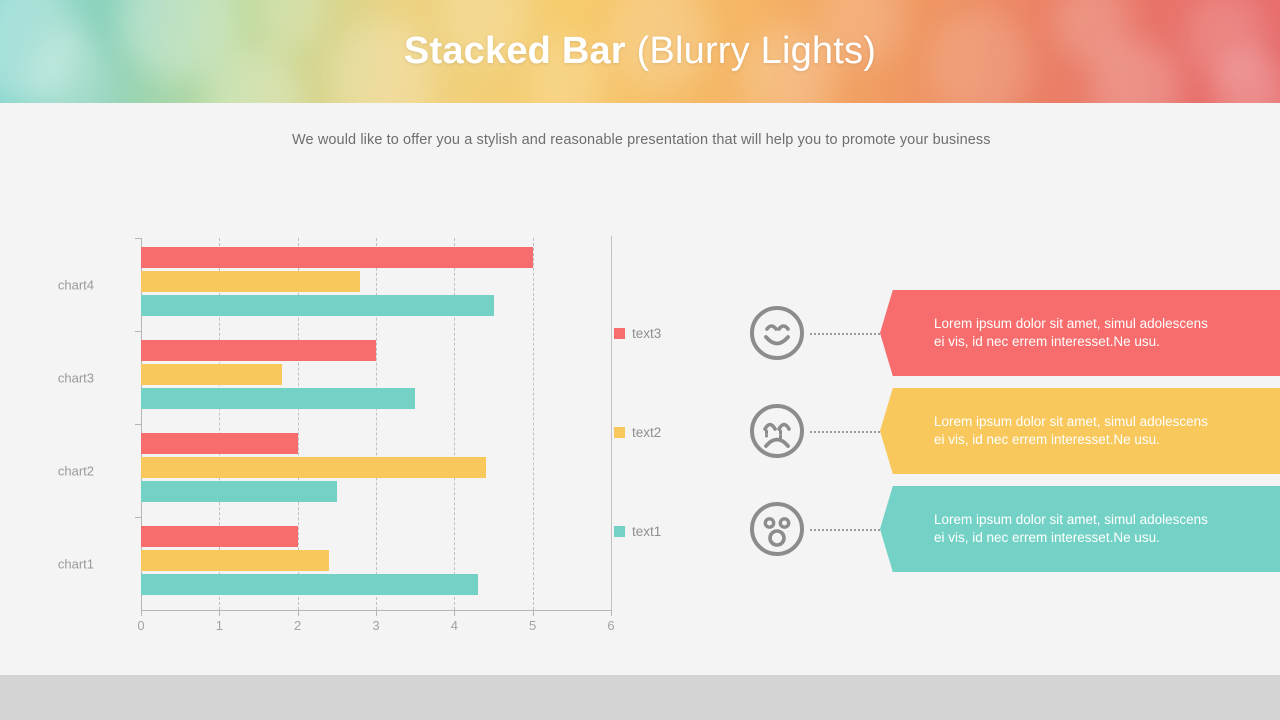 This screenshot has width=1280, height=720. What do you see at coordinates (235, 560) in the screenshot?
I see `bar-chart1-text2` at bounding box center [235, 560].